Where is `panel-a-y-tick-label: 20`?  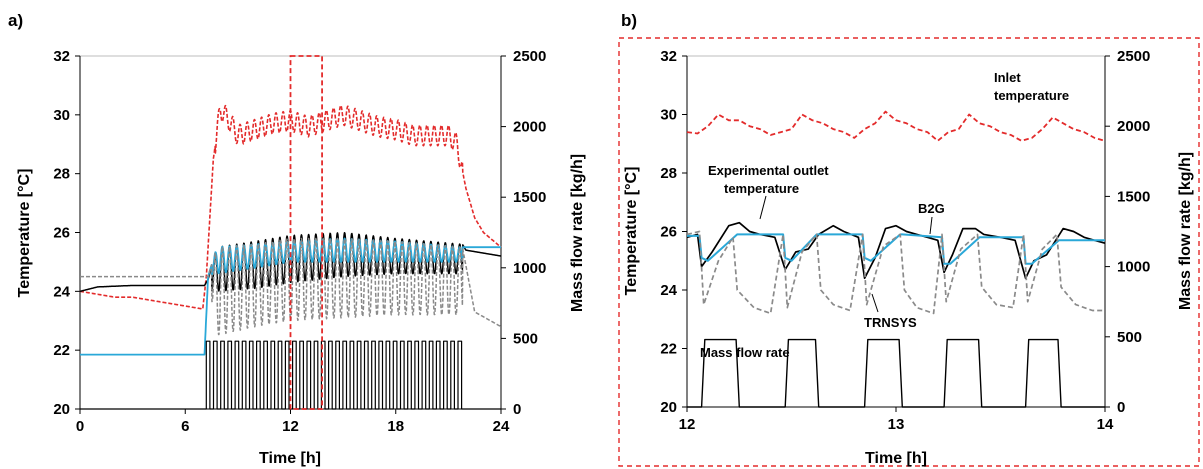
panel-a-y-tick-label: 20 is located at coordinates (61, 409).